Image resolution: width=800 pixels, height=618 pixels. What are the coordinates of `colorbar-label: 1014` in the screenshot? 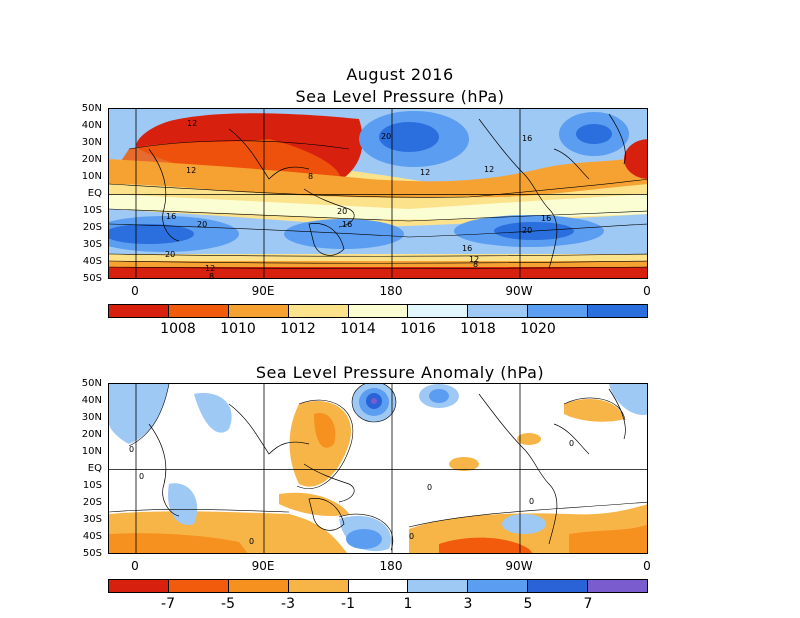 It's located at (358, 329).